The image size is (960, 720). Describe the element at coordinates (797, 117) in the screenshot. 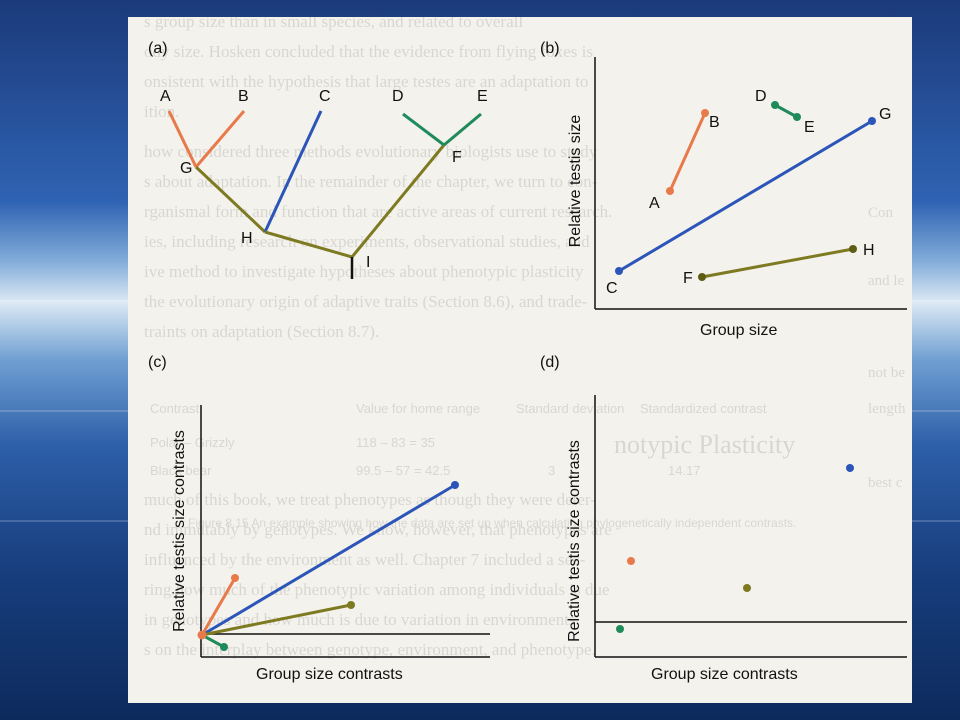

I see `point-e` at that location.